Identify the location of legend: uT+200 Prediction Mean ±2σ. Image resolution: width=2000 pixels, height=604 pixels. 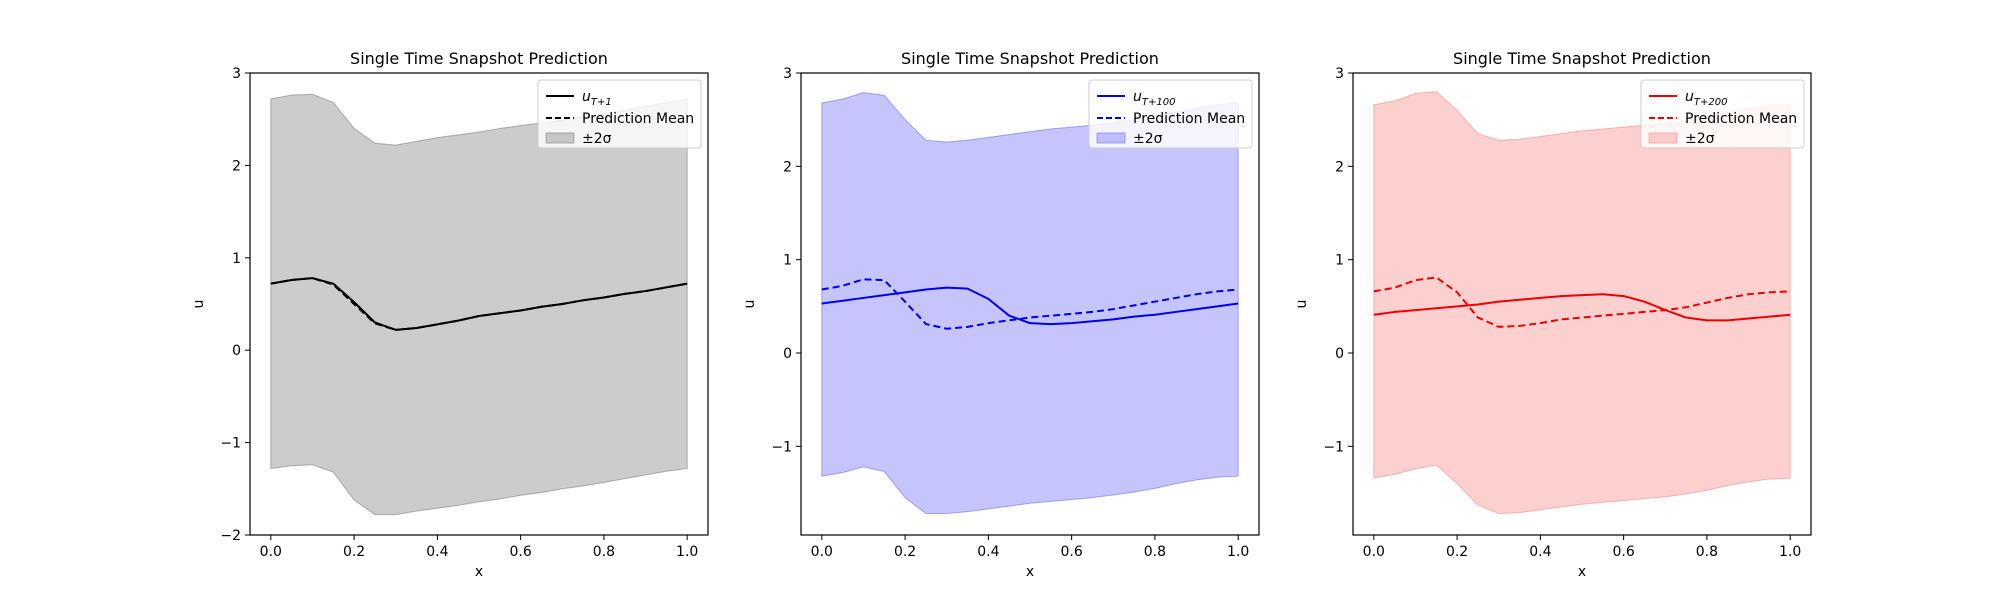
(1722, 114).